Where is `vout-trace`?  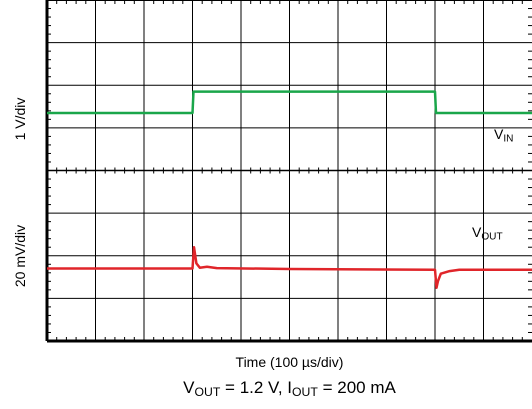
vout-trace is located at coordinates (289, 267).